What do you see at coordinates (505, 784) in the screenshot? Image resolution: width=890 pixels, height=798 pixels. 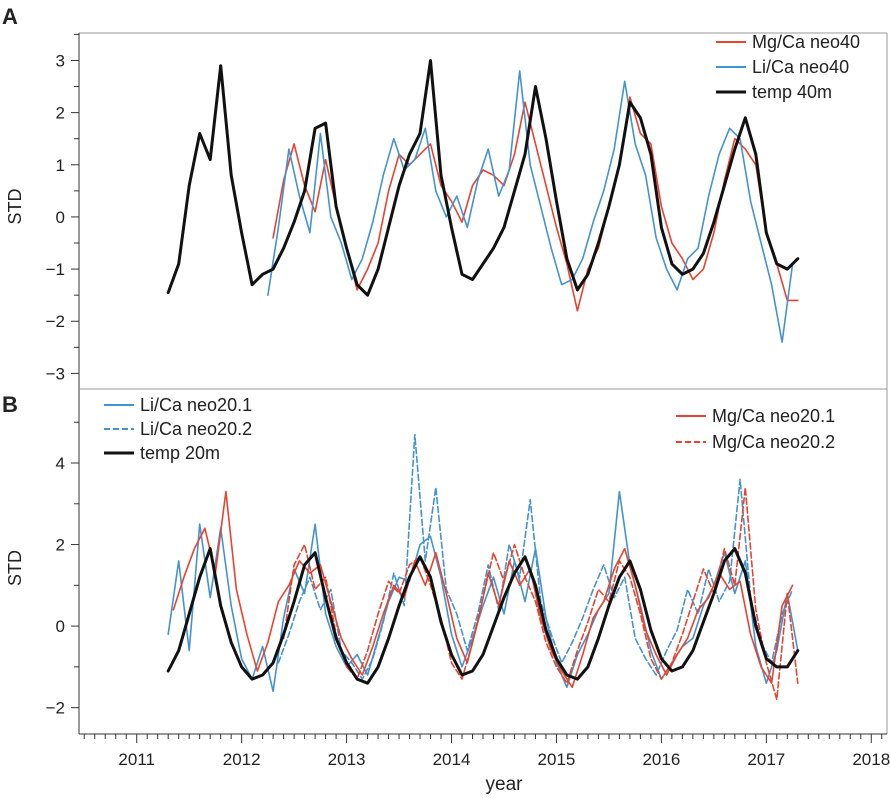 I see `x-axis-label: year` at bounding box center [505, 784].